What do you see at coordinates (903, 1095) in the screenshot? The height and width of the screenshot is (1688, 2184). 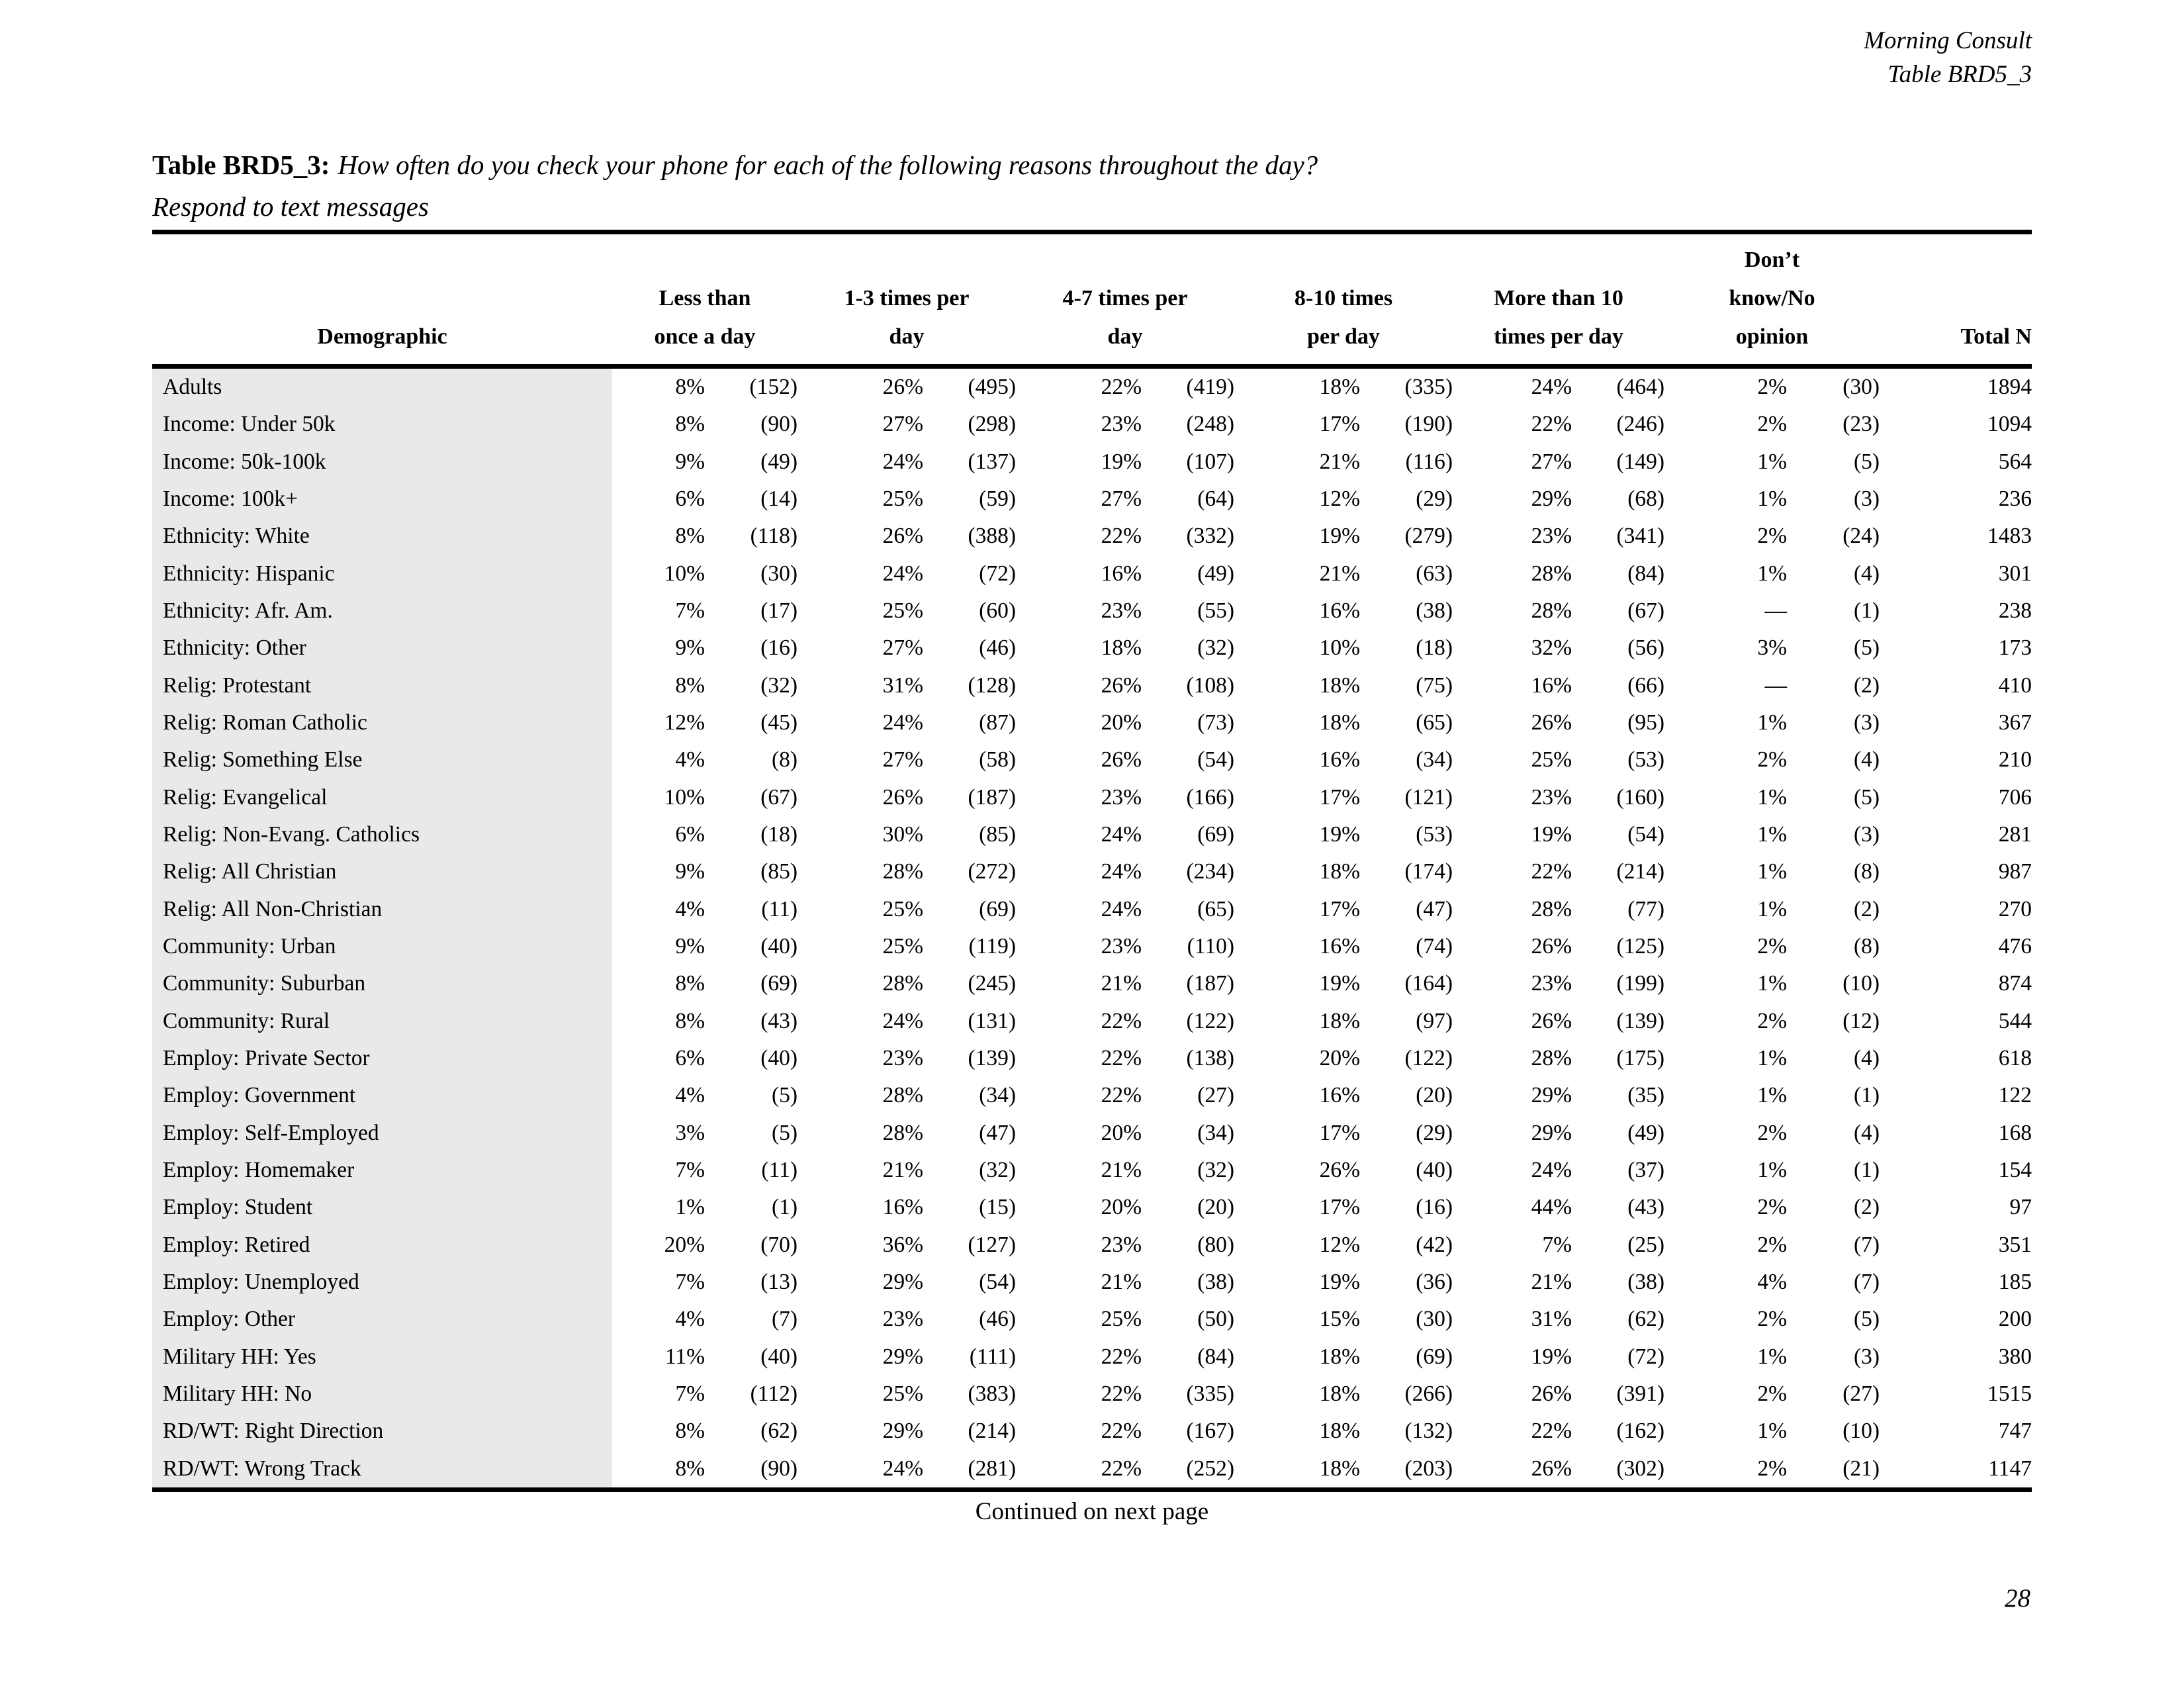 I see `pct-cell: 28%` at bounding box center [903, 1095].